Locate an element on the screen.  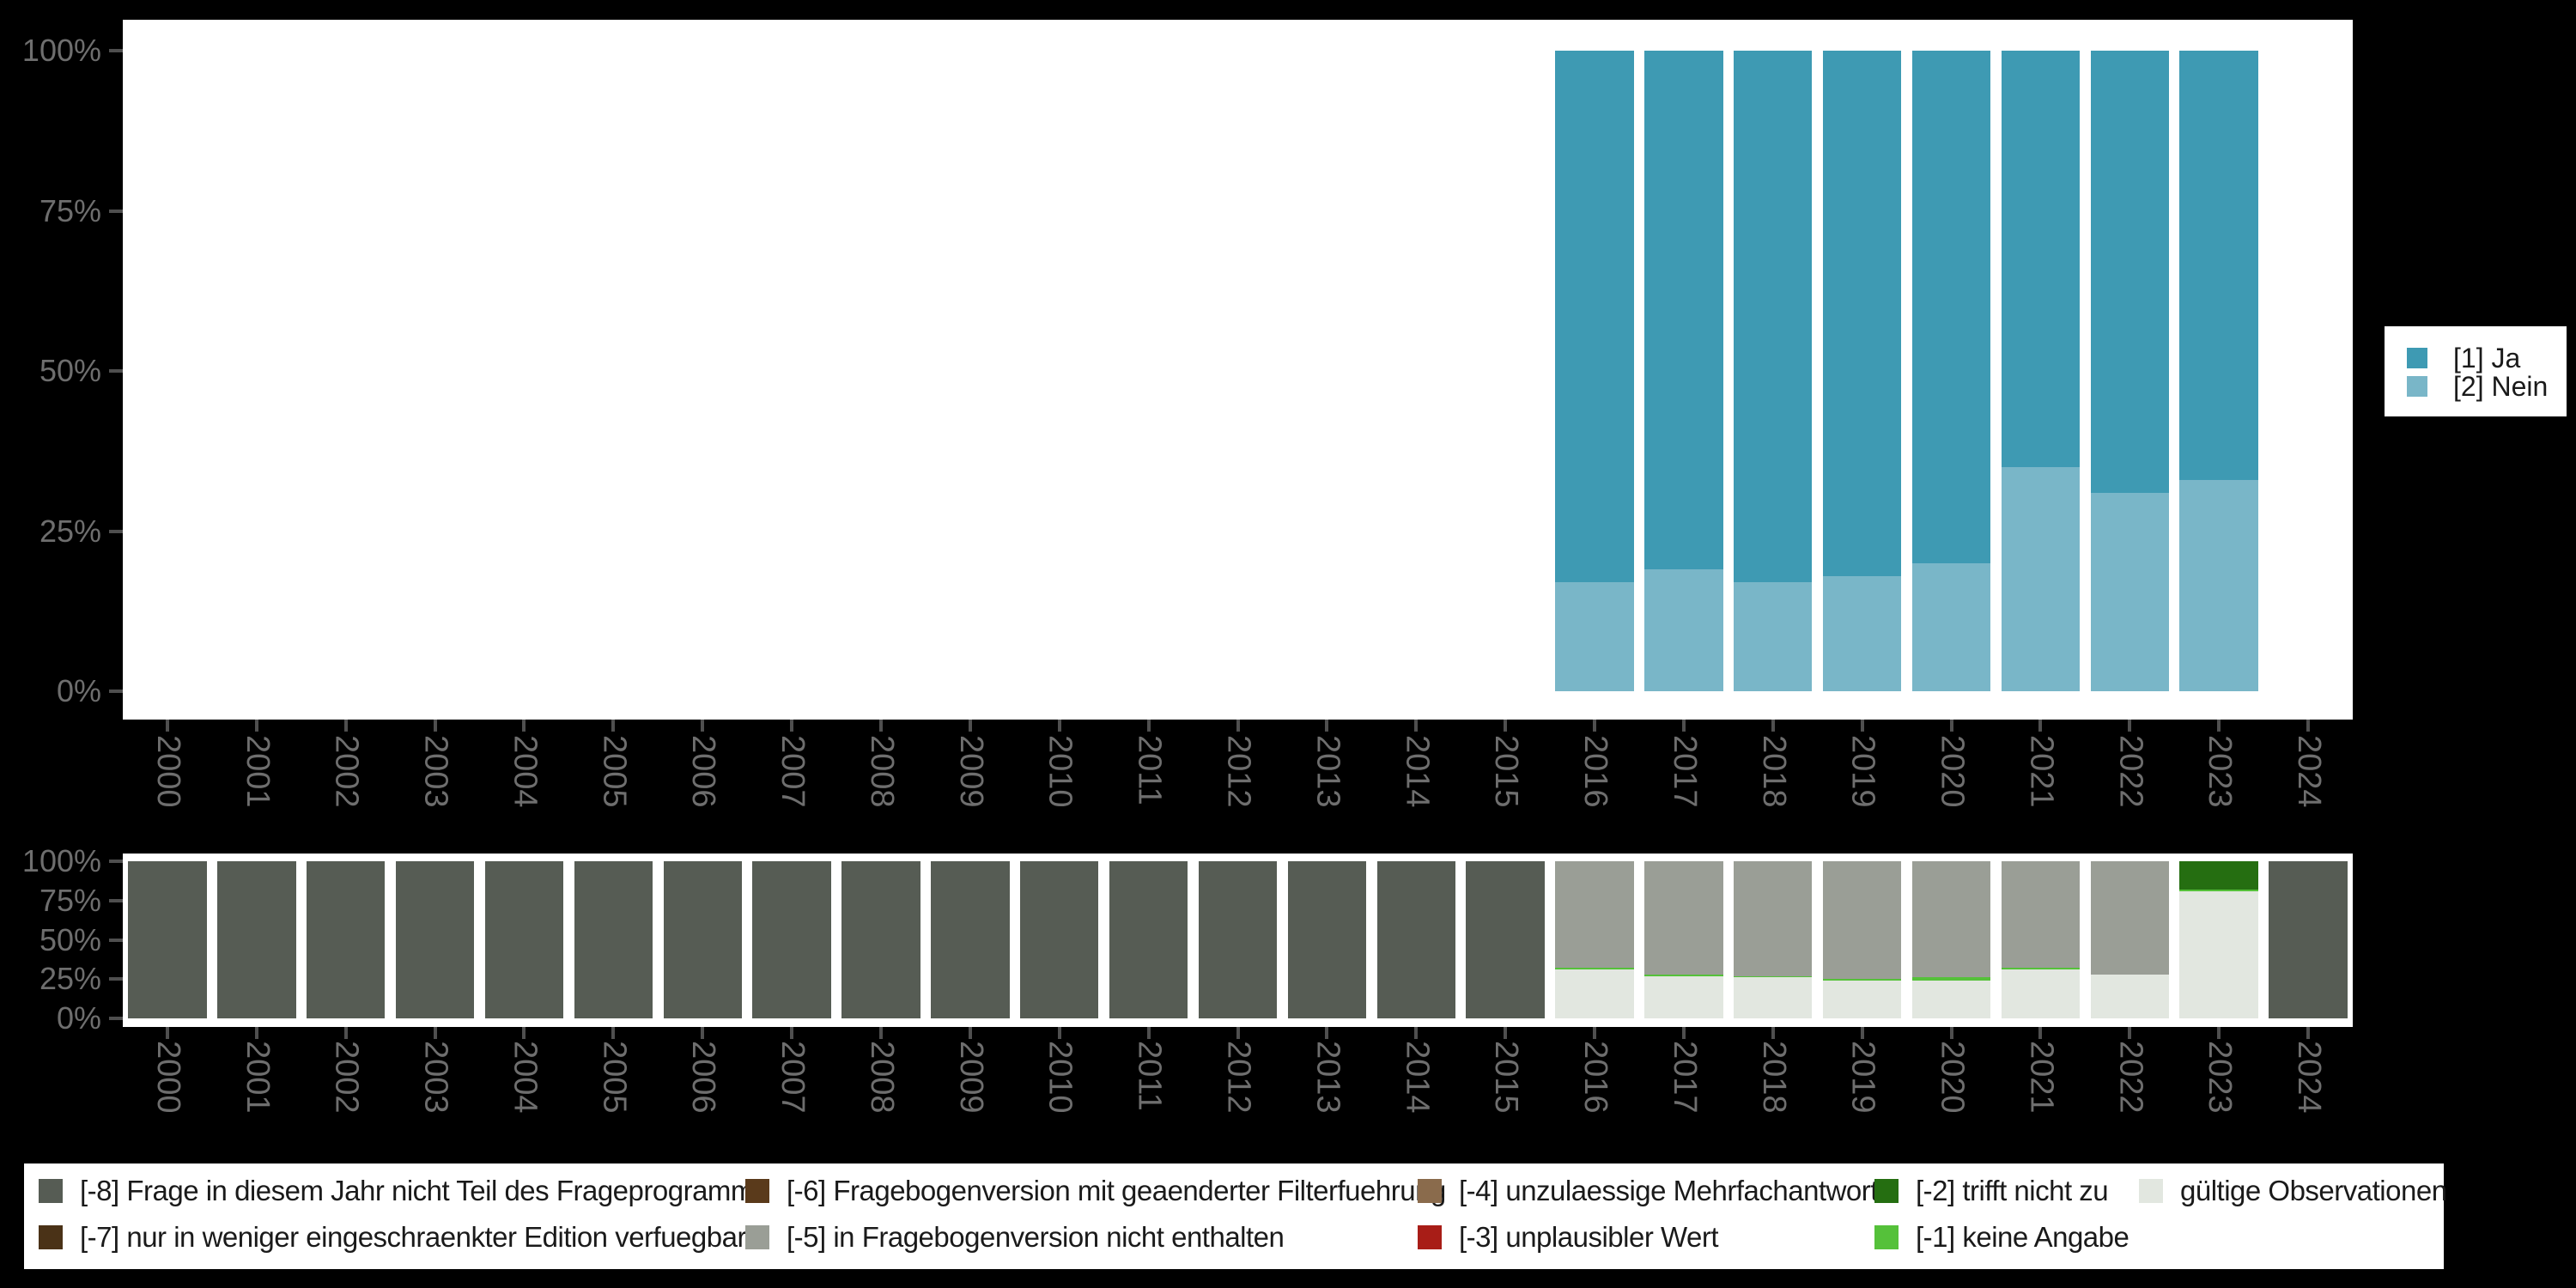
x-axis-year-label: 2010 is located at coordinates (1060, 1078).